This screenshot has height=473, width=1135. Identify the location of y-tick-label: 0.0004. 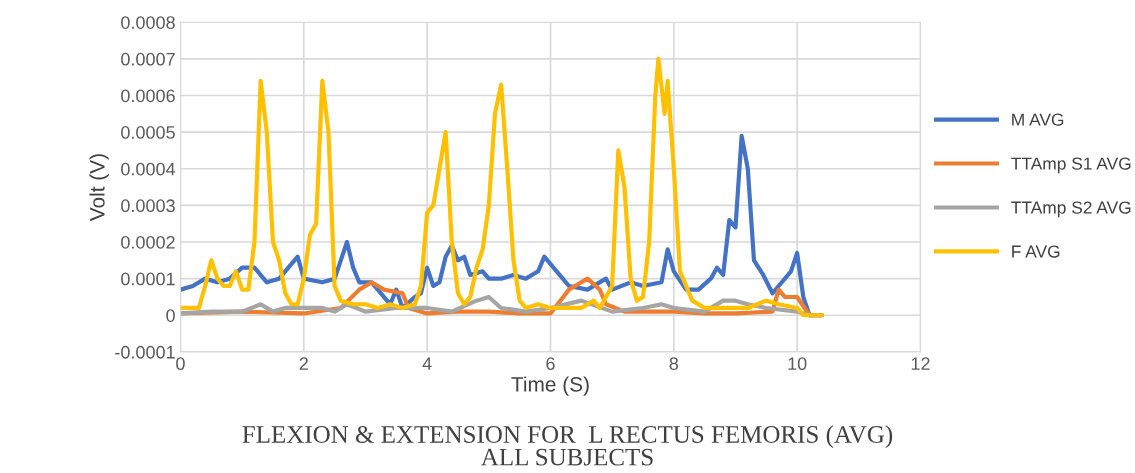
(148, 169).